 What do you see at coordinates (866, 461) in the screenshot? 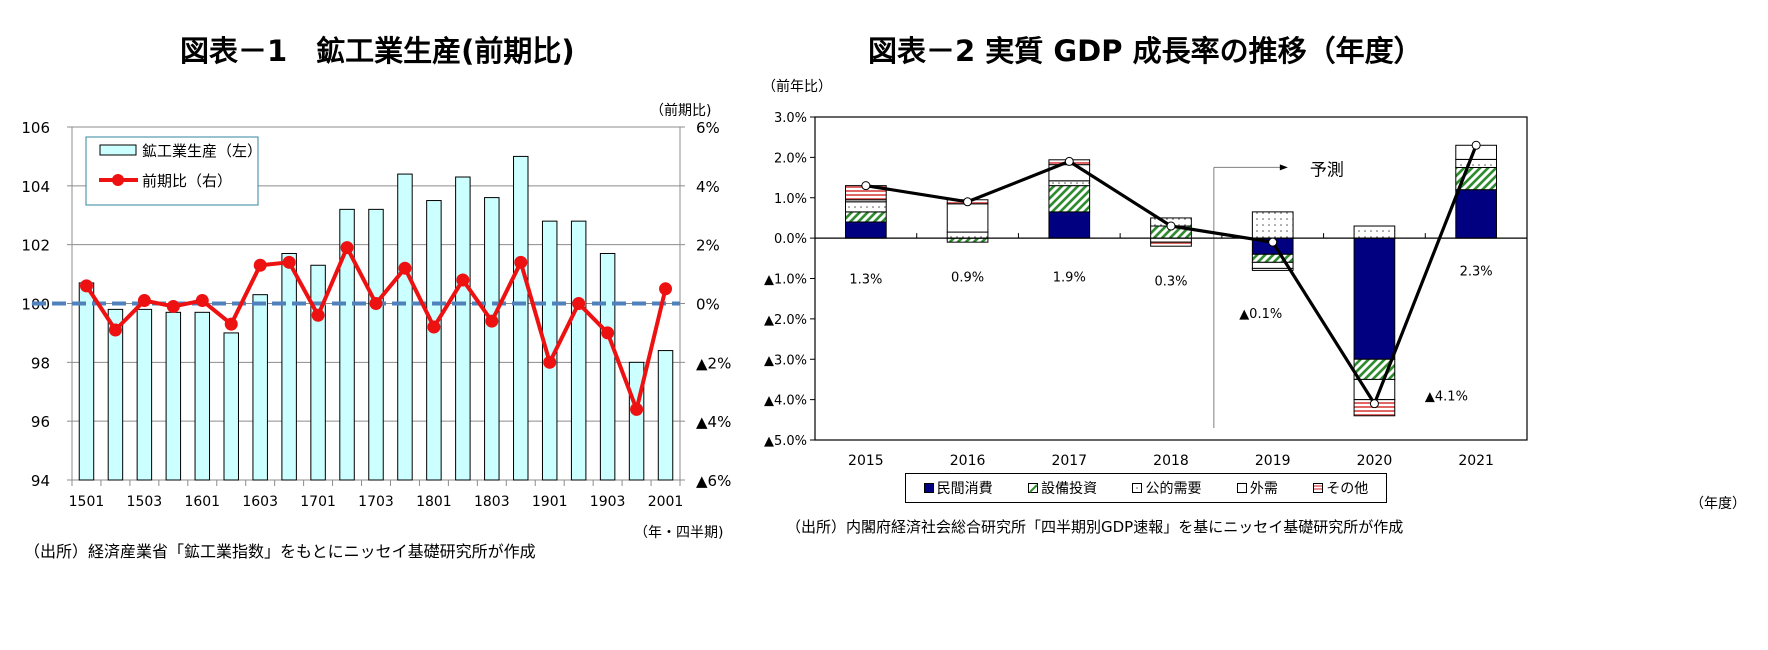
I see `x-tick-label: 2015` at bounding box center [866, 461].